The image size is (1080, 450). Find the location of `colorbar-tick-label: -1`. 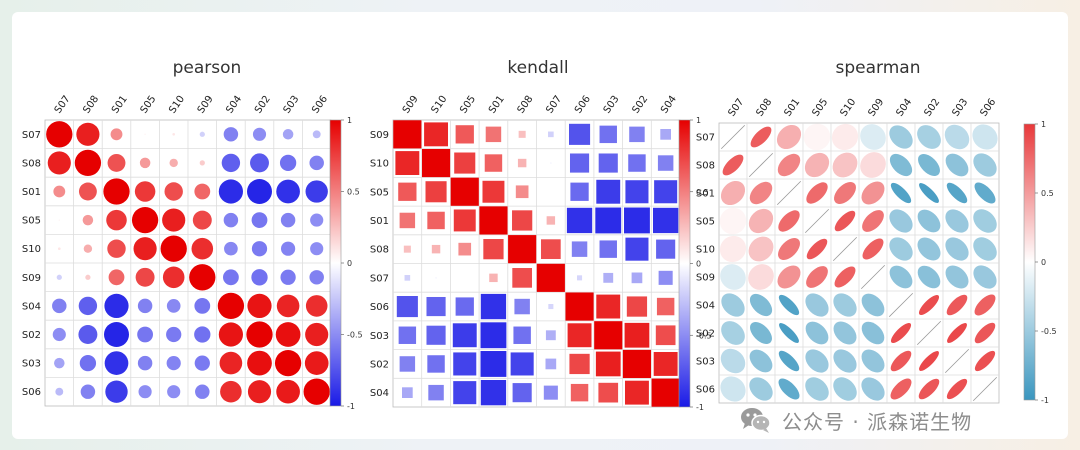

colorbar-tick-label: -1 is located at coordinates (351, 406).